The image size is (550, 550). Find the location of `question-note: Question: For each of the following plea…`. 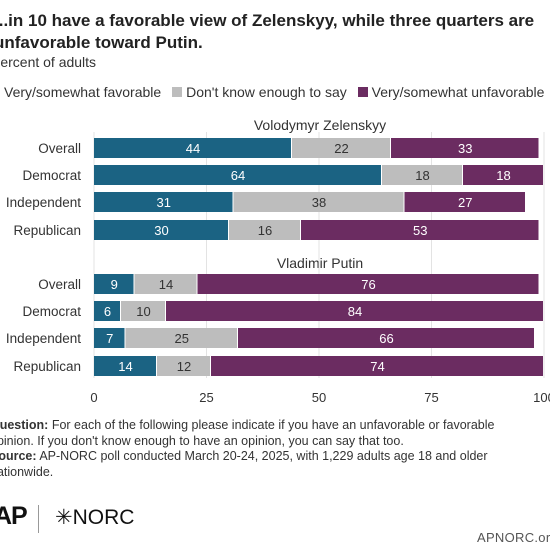

question-note: Question: For each of the following plea… is located at coordinates (269, 433).